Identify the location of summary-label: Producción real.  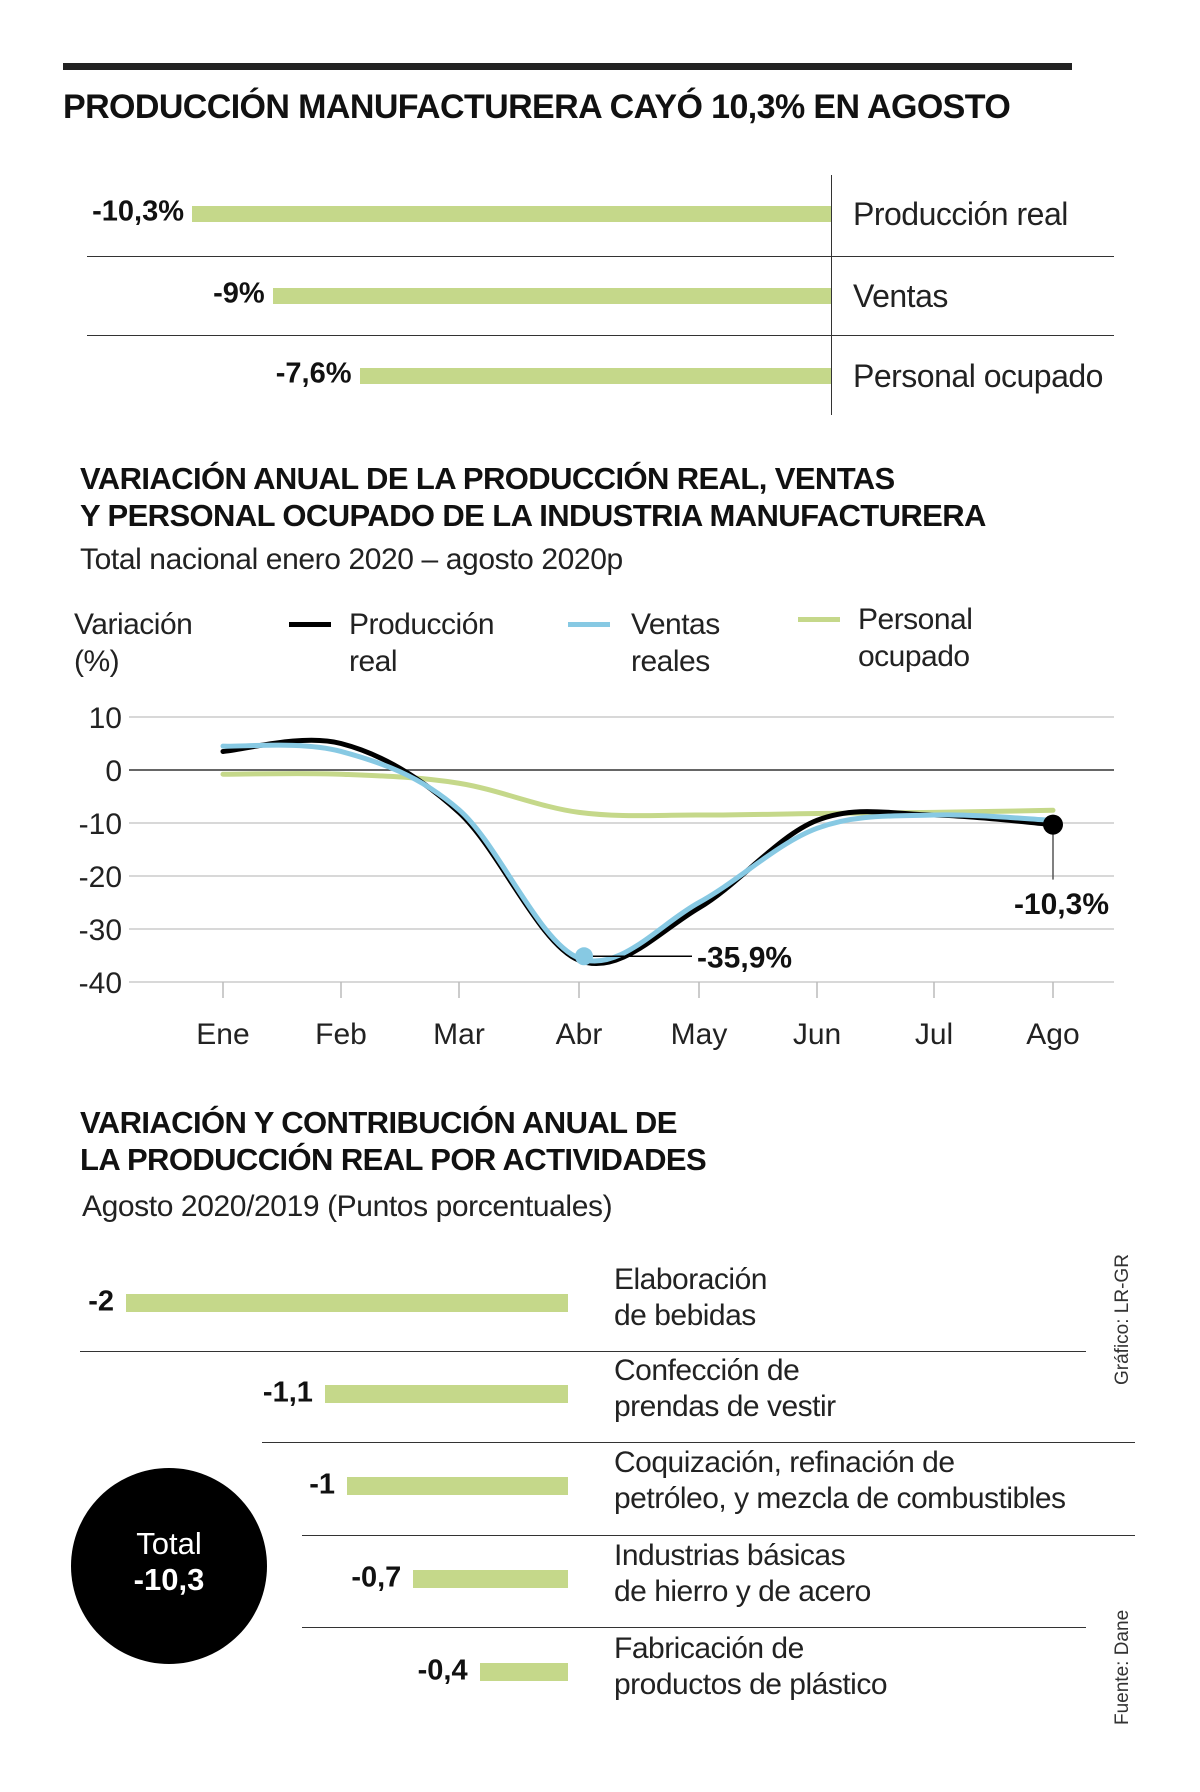
(960, 214).